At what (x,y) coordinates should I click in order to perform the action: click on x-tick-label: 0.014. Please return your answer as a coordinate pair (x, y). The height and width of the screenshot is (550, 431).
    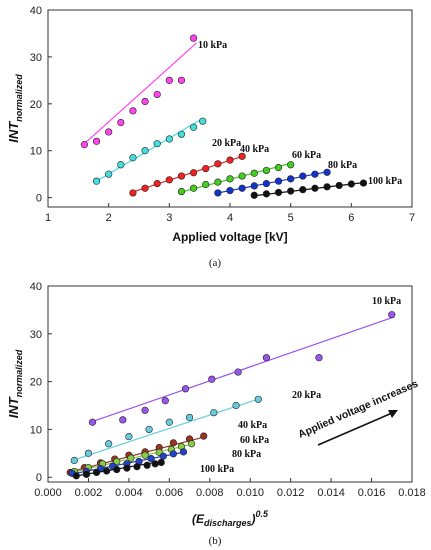
    Looking at the image, I should click on (331, 493).